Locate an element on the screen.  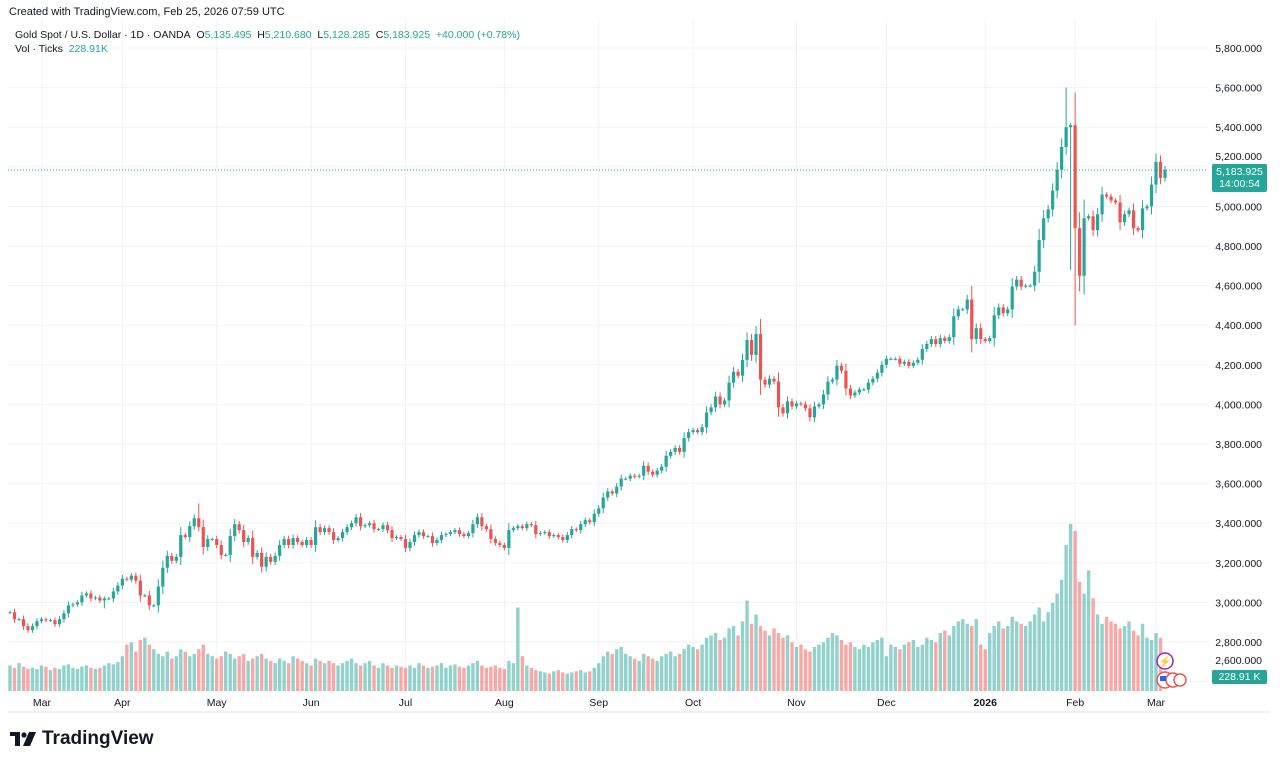
open-value: 5,135.495 is located at coordinates (228, 35).